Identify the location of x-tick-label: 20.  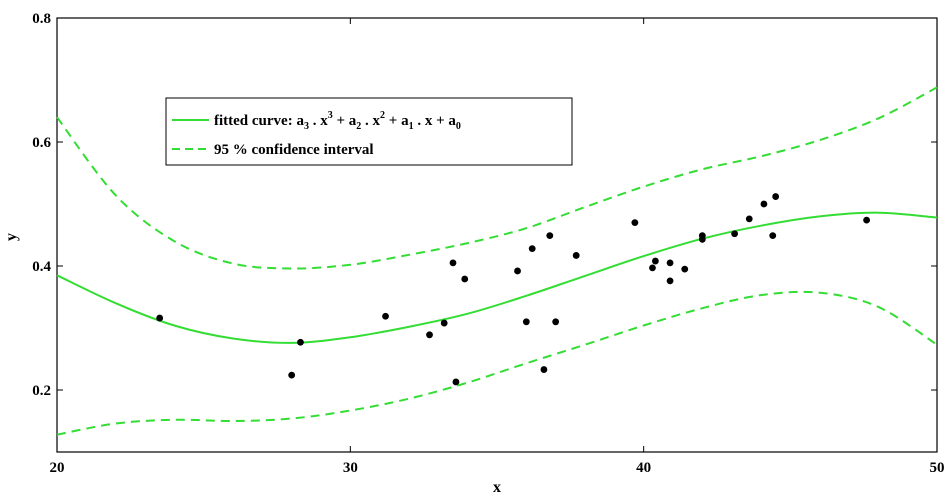
(57, 468).